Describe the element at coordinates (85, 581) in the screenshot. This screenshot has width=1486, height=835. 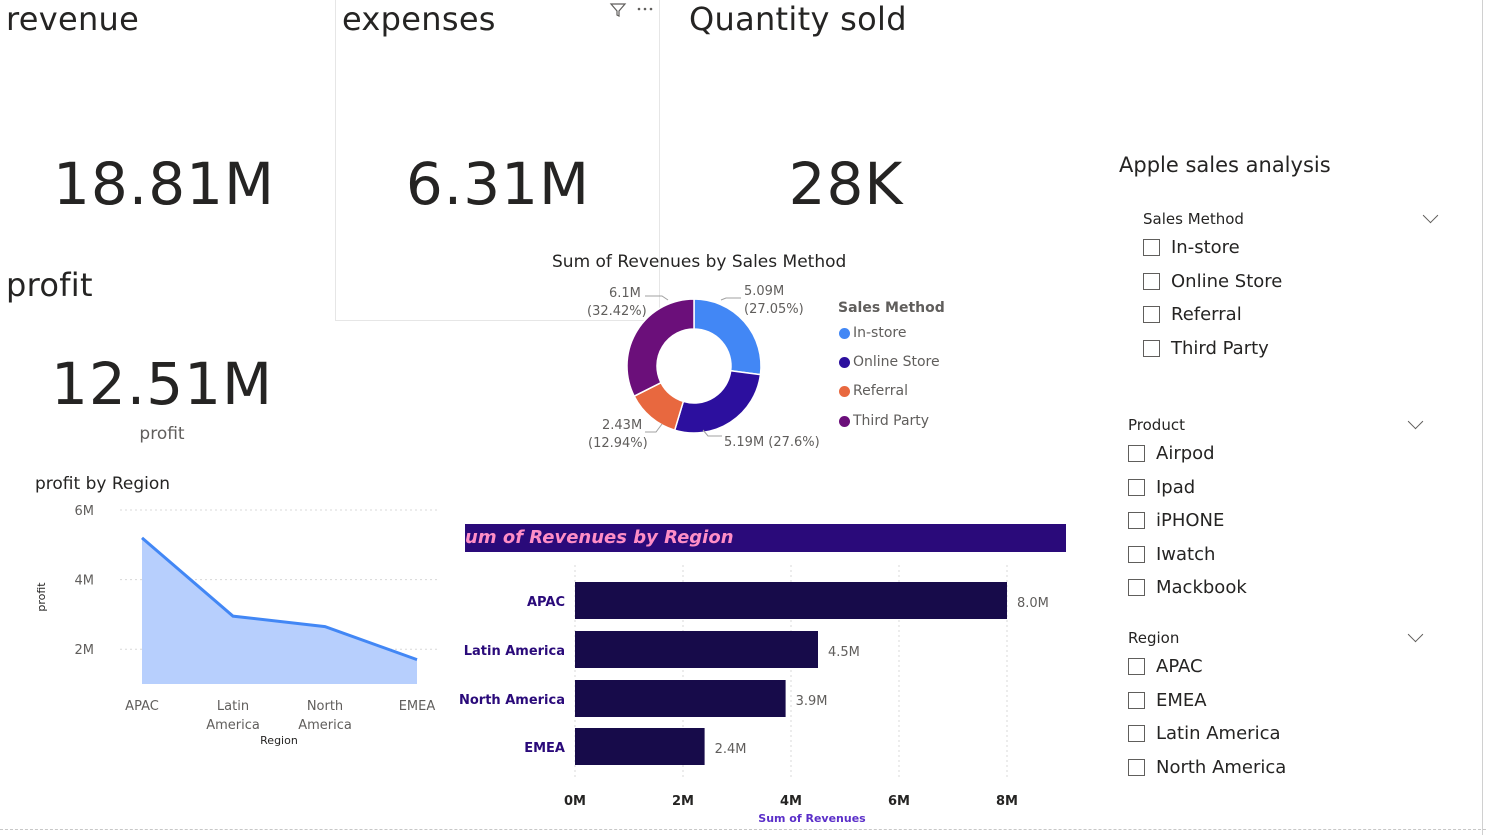
I see `area-y-tick: 4M` at that location.